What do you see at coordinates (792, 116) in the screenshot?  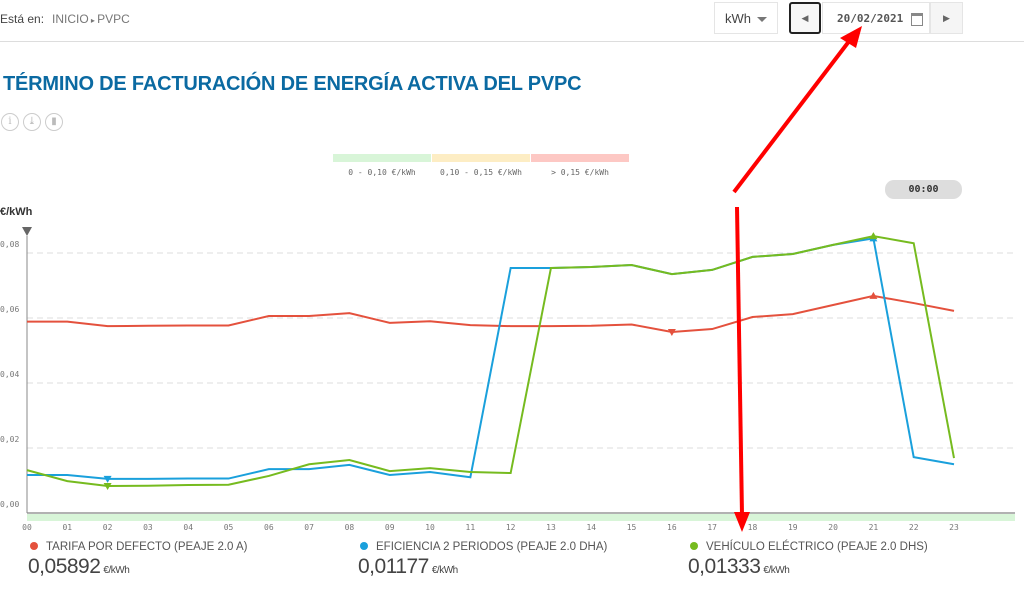 I see `arrow-to-date` at bounding box center [792, 116].